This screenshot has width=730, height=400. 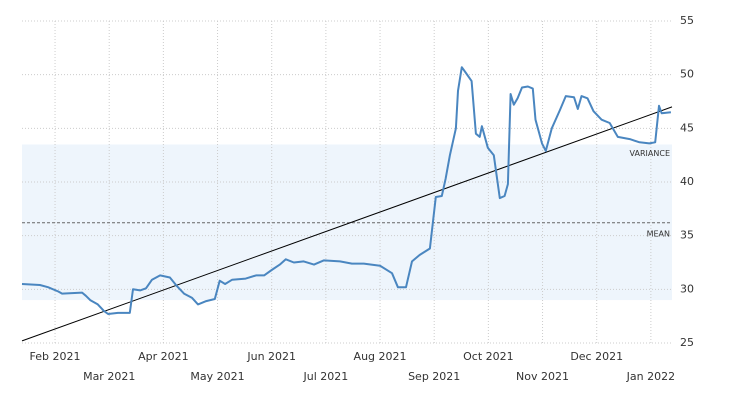 I want to click on x-tick-label: Mar 2021, so click(x=109, y=376).